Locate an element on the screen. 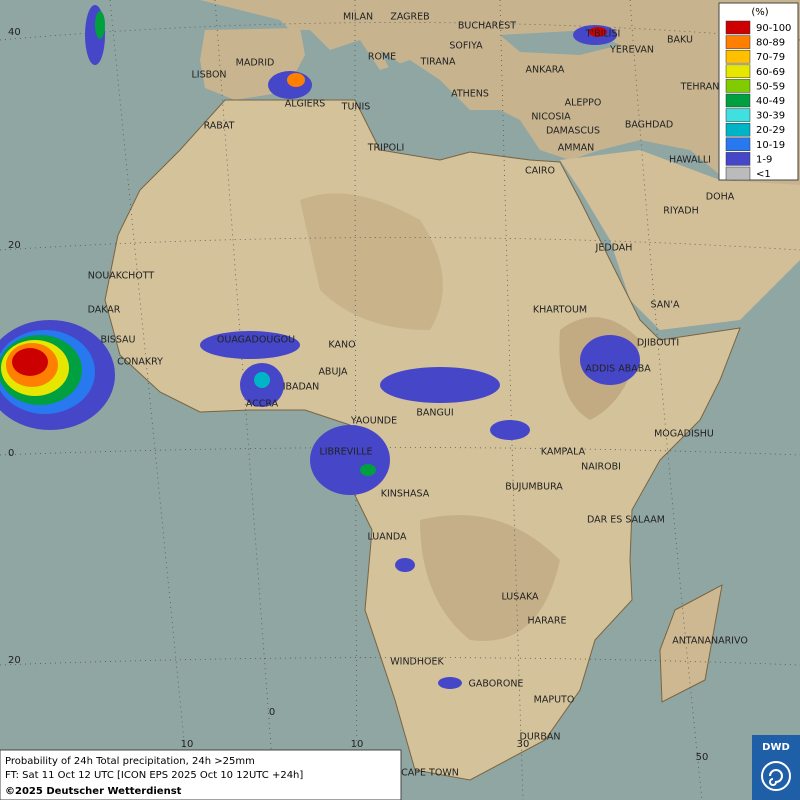 Image resolution: width=800 pixels, height=800 pixels. city-label: TRIPOLI is located at coordinates (386, 148).